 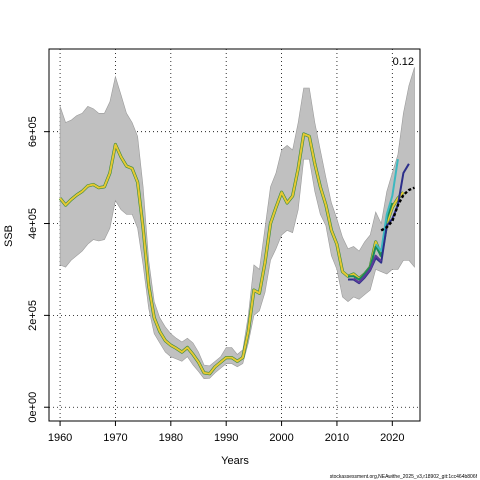 I want to click on x-tick-label: 1970, so click(x=115, y=438).